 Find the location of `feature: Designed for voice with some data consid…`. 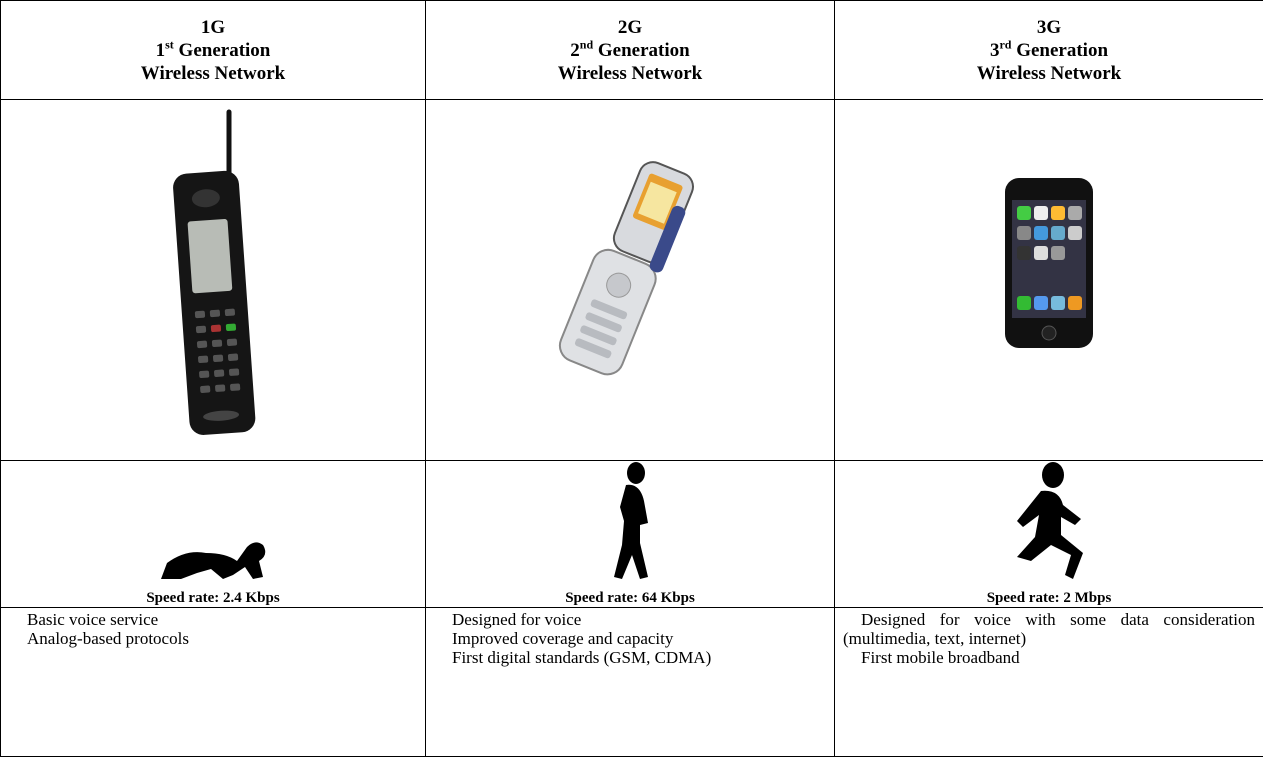

feature: Designed for voice with some data consid… is located at coordinates (1049, 629).